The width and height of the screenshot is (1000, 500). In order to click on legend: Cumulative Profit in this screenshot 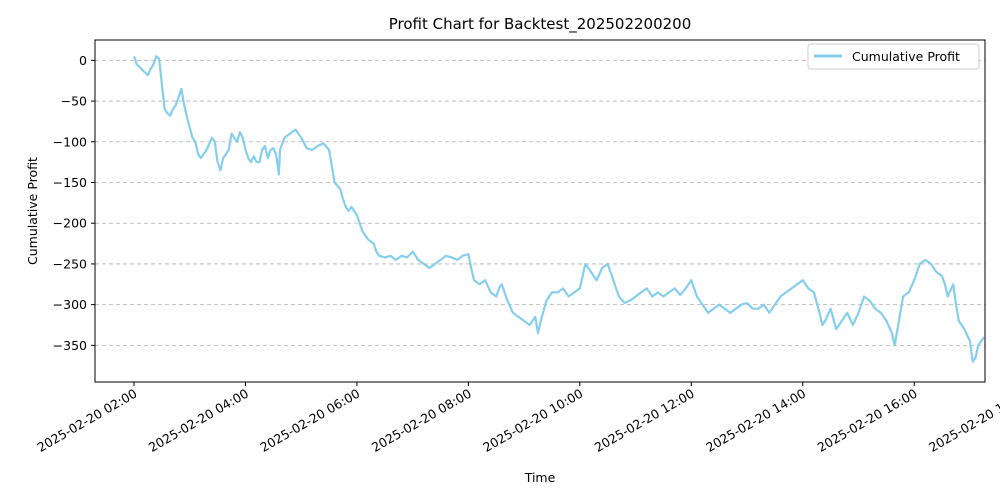, I will do `click(893, 56)`.